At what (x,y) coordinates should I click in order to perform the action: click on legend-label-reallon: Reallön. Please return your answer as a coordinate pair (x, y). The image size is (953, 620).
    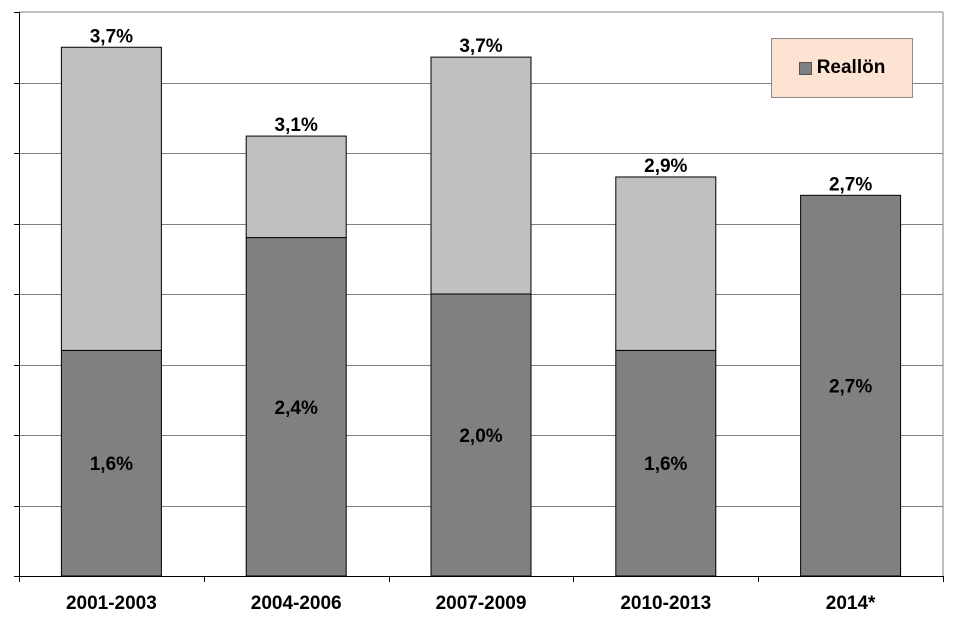
    Looking at the image, I should click on (851, 67).